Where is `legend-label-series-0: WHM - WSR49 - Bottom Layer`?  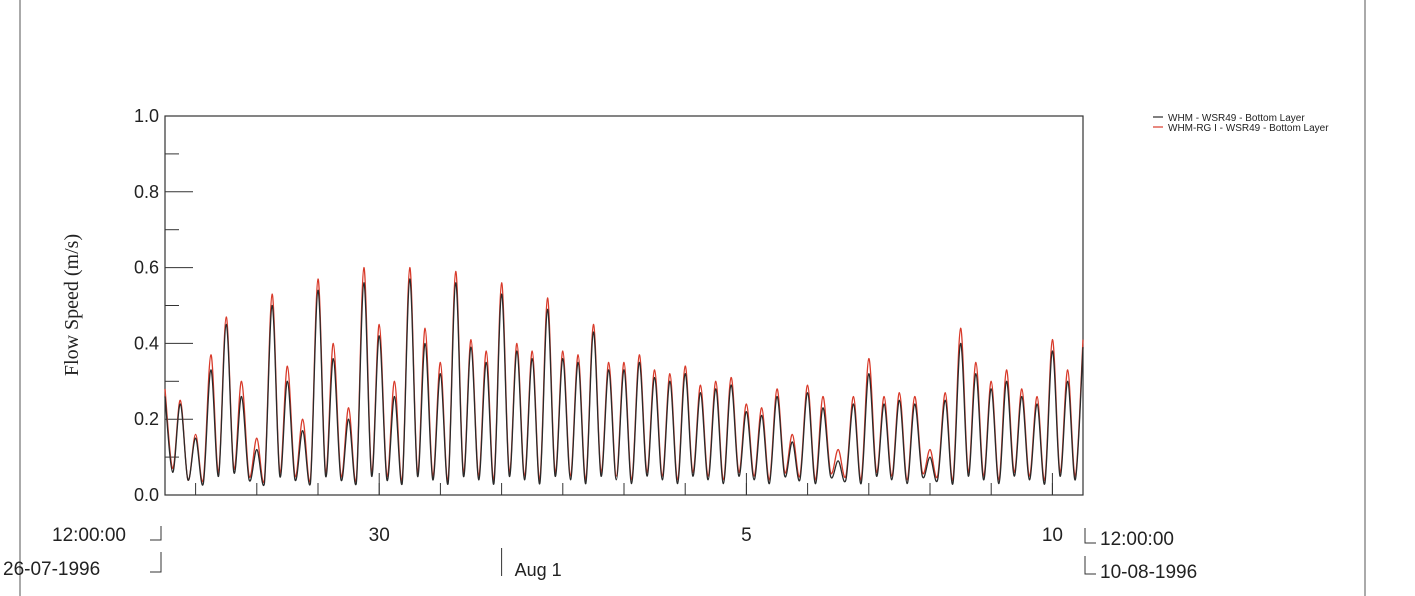
legend-label-series-0: WHM - WSR49 - Bottom Layer is located at coordinates (1236, 118).